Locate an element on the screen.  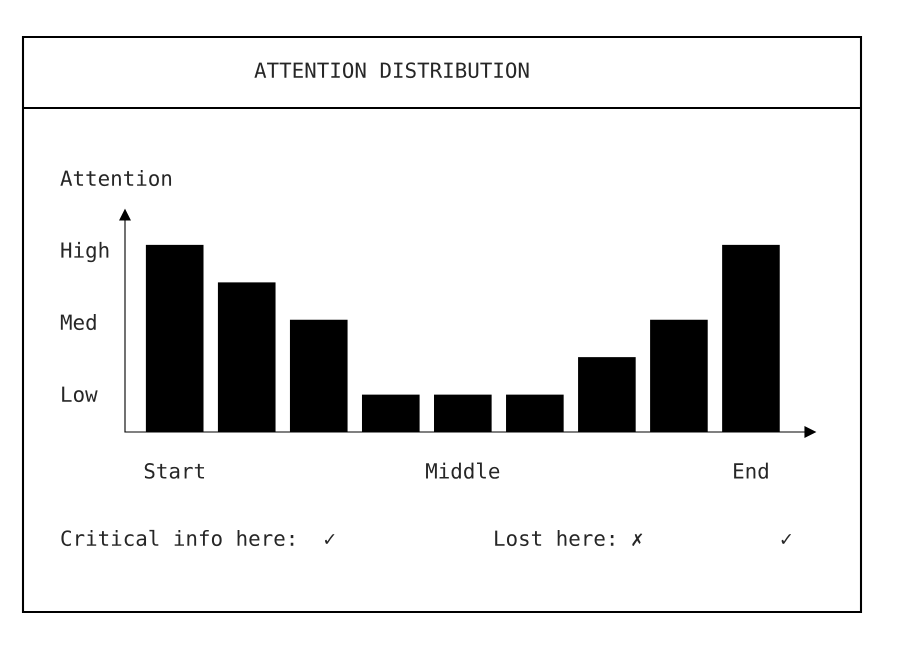
text: Lost here: ✗ is located at coordinates (568, 538).